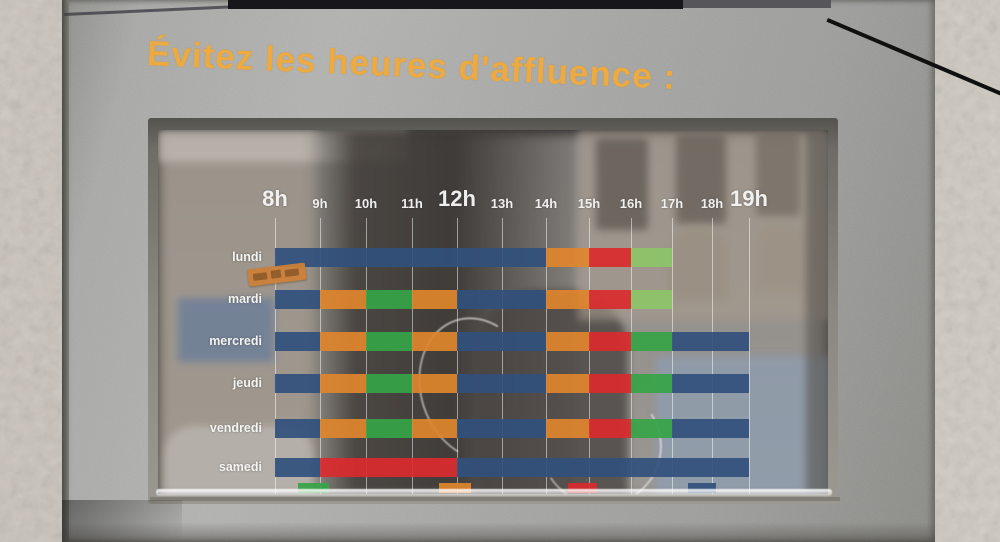 The image size is (1000, 542). What do you see at coordinates (412, 203) in the screenshot?
I see `hour-label: 11h` at bounding box center [412, 203].